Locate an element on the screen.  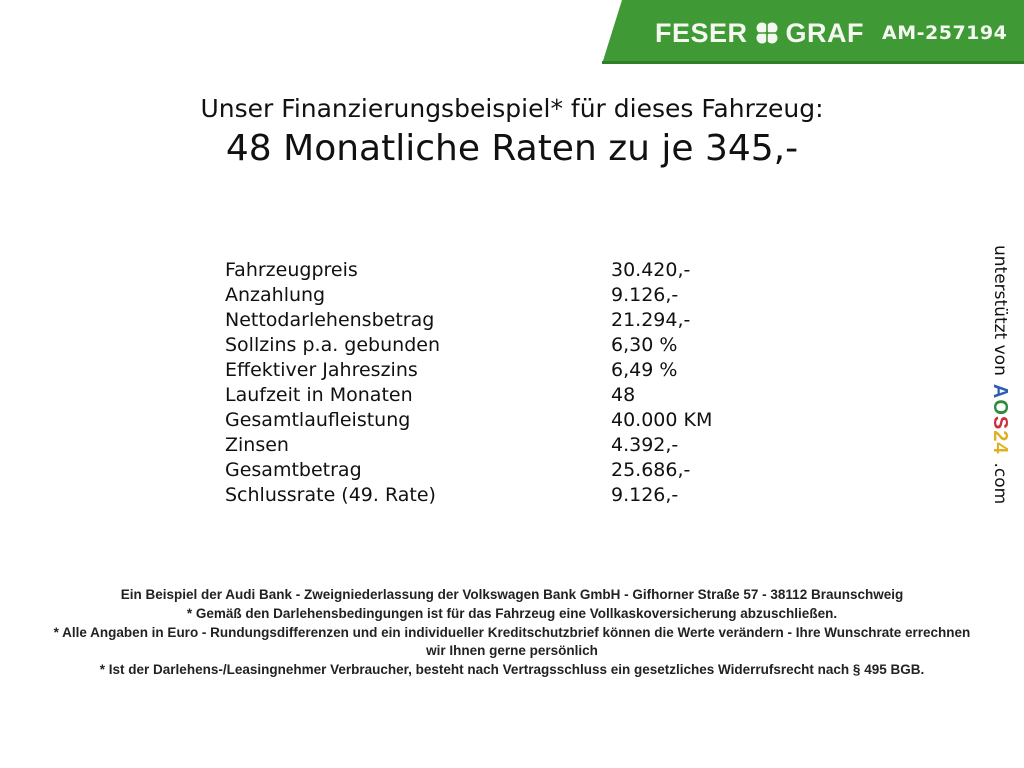
row-value: 30.420,- is located at coordinates (651, 270).